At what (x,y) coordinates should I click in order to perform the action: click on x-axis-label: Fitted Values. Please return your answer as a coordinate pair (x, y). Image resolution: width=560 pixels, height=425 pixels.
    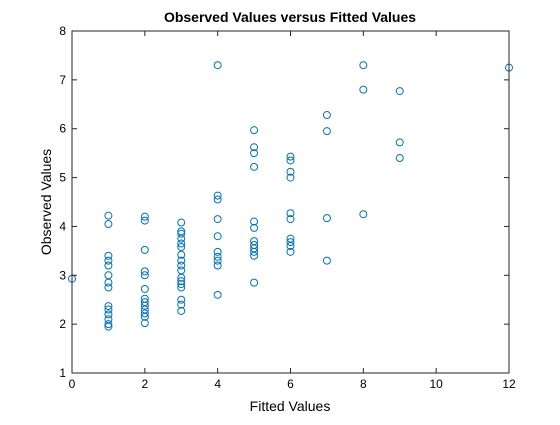
    Looking at the image, I should click on (290, 406).